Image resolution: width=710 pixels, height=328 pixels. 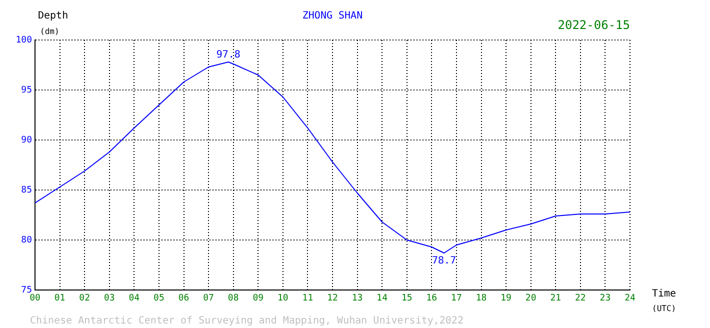 I want to click on x-tick-label: 10, so click(x=282, y=299).